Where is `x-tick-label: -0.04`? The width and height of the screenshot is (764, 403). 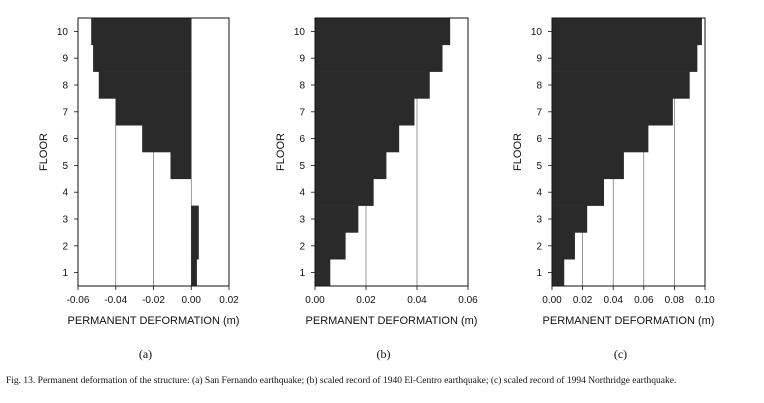 x-tick-label: -0.04 is located at coordinates (115, 300).